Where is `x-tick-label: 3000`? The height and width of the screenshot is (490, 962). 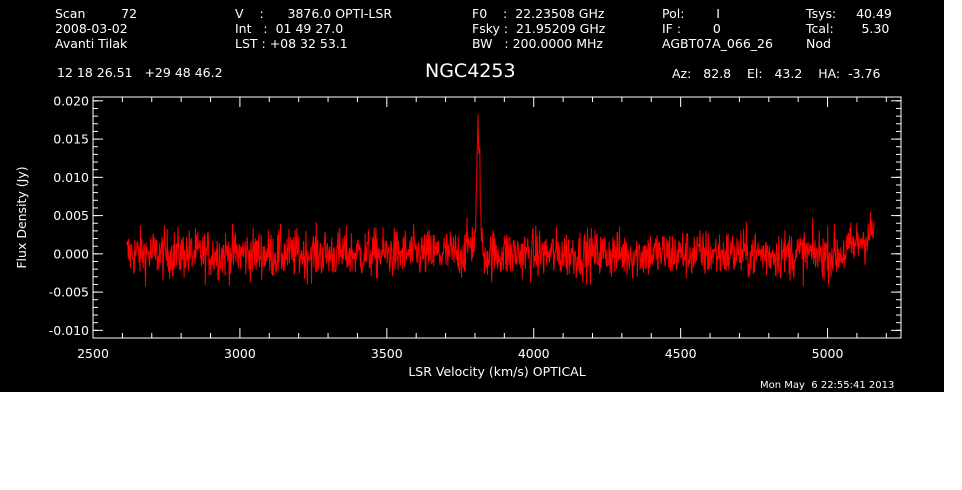 x-tick-label: 3000 is located at coordinates (240, 353).